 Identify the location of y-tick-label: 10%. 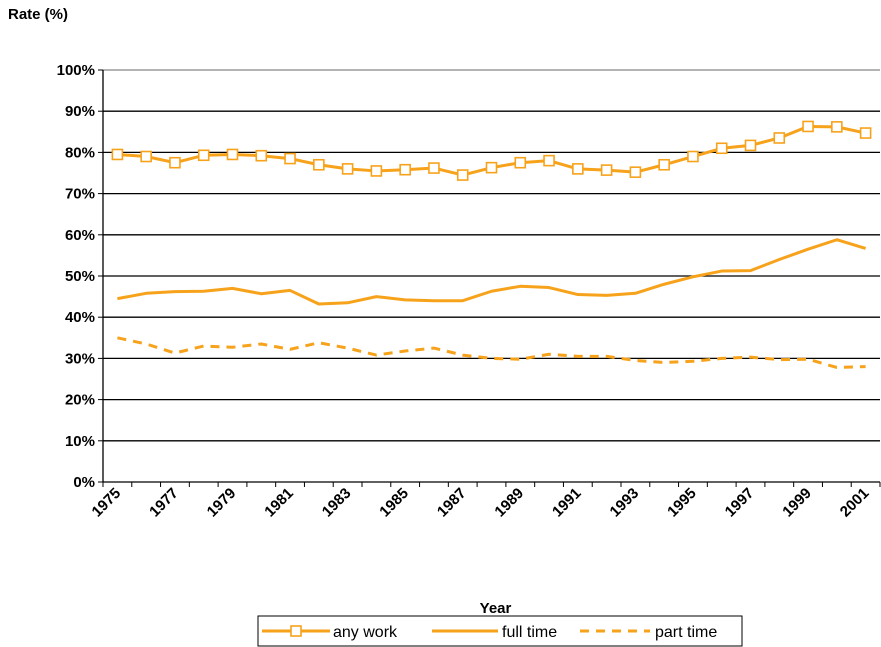
(80, 441).